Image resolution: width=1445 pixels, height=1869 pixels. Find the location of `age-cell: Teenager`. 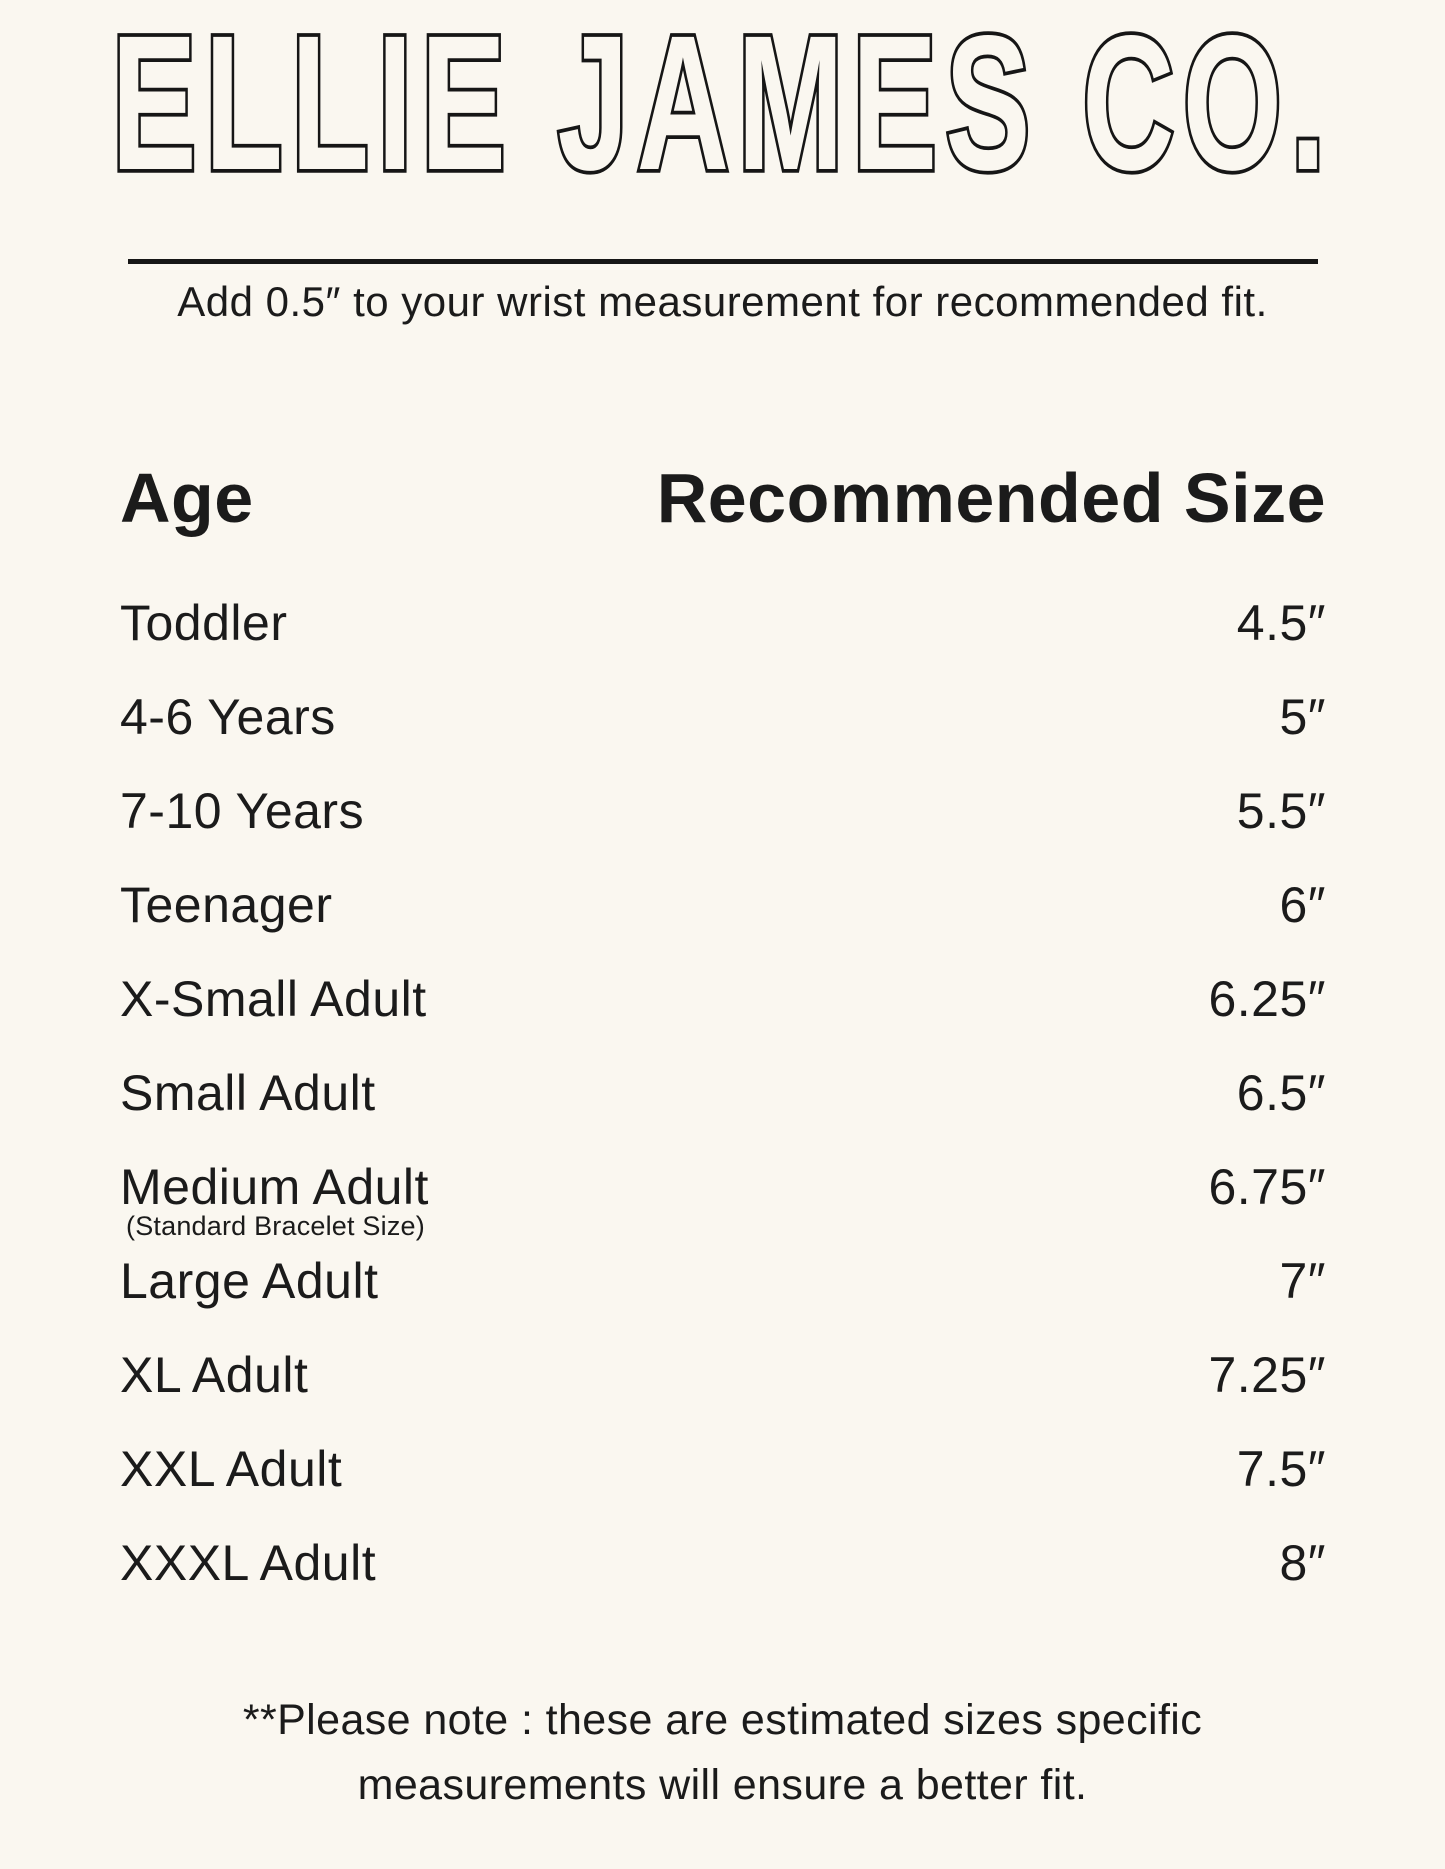

age-cell: Teenager is located at coordinates (226, 905).